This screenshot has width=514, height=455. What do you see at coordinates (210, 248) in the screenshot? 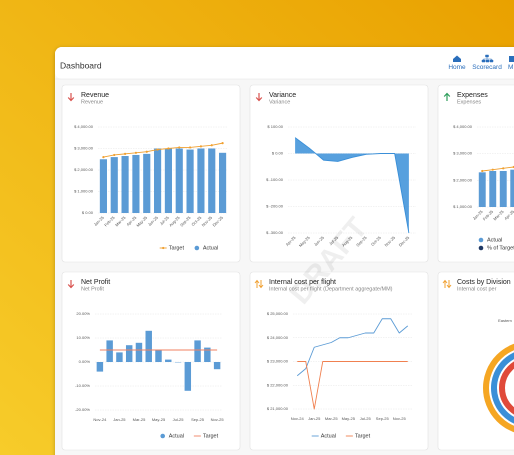
I see `legend-label: Actual` at bounding box center [210, 248].